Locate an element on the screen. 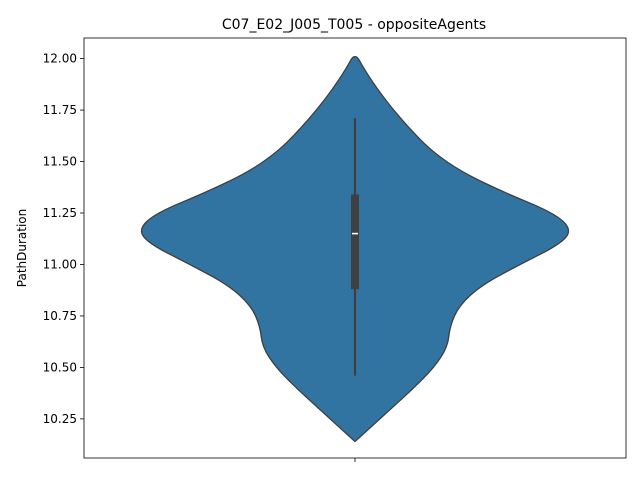 The image size is (640, 480). y-tick-label: 11.00 is located at coordinates (60, 264).